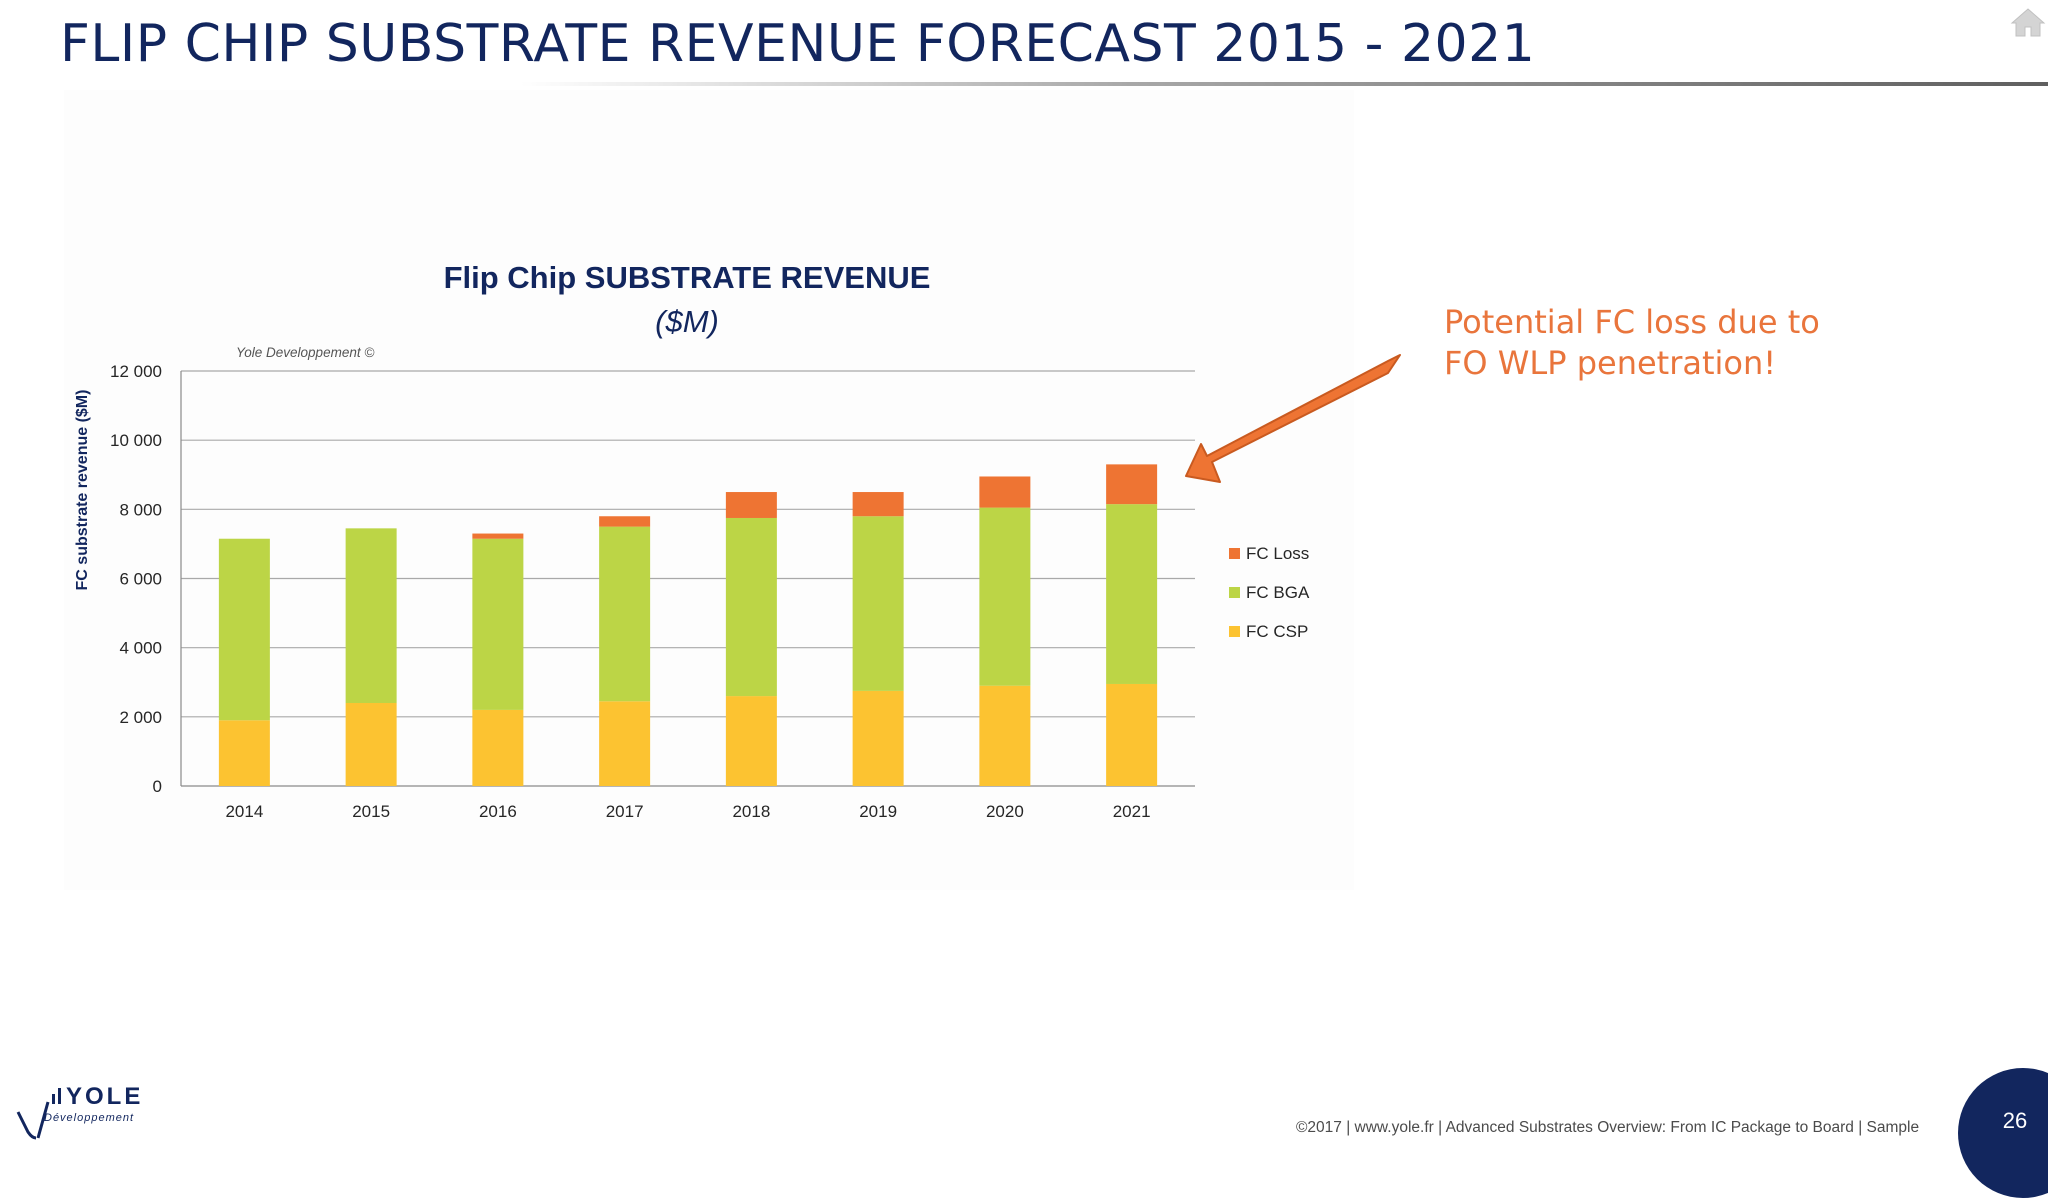 The width and height of the screenshot is (2048, 1198). Describe the element at coordinates (498, 624) in the screenshot. I see `bar-fc-bga-2016` at that location.